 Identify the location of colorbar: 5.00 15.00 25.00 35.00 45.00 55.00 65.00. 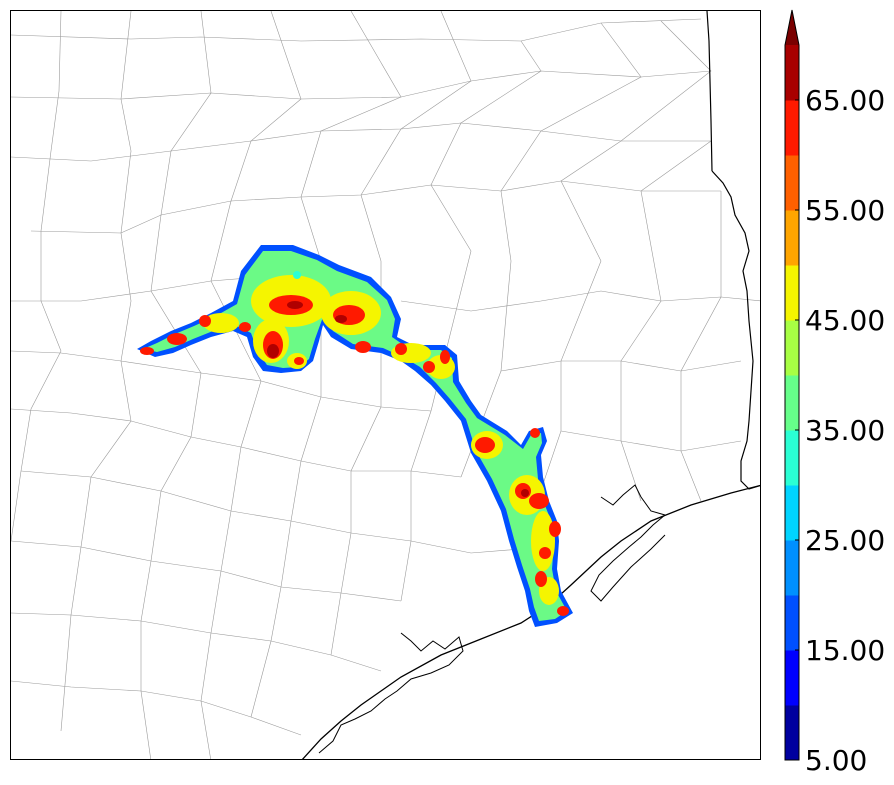
(834, 393).